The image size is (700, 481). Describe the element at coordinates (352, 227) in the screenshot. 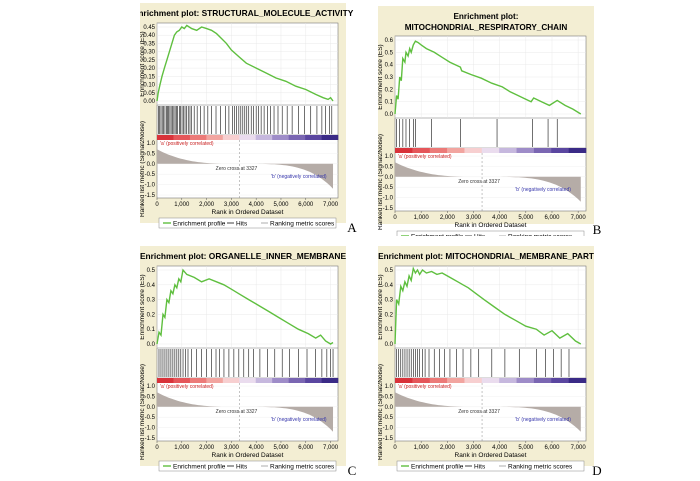

I see `panel-letter: A` at that location.